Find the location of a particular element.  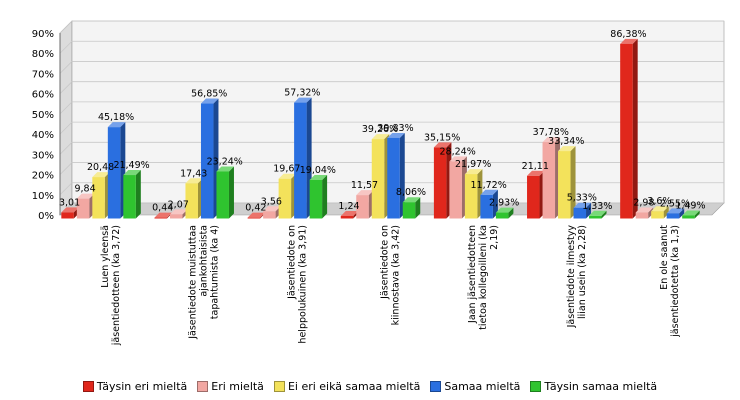

x-tick-label-line: ajankohtaisista is located at coordinates (204, 261).